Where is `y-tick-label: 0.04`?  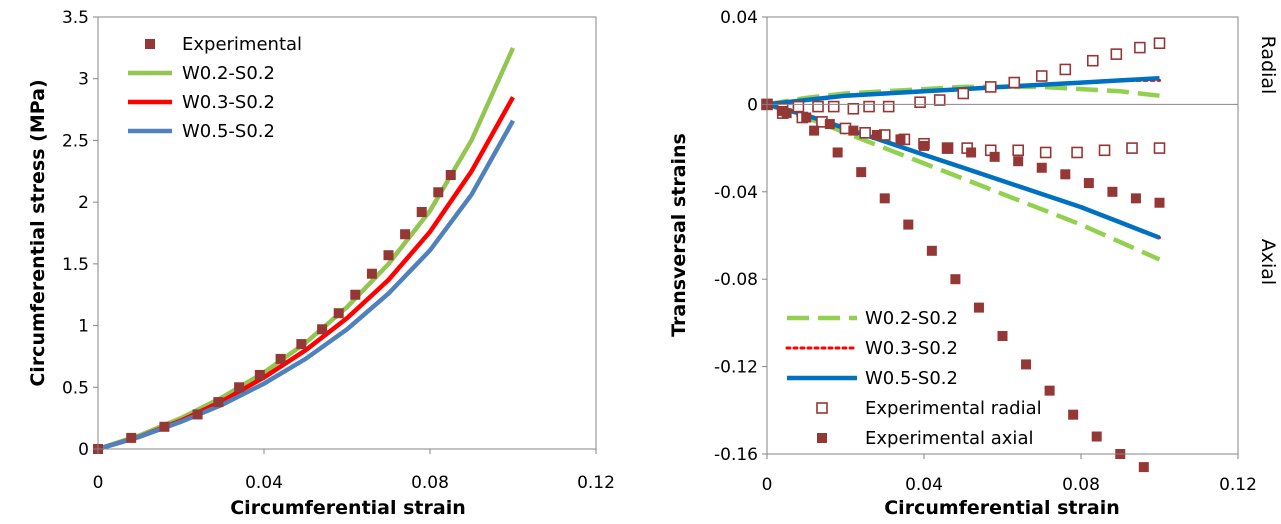
y-tick-label: 0.04 is located at coordinates (739, 18).